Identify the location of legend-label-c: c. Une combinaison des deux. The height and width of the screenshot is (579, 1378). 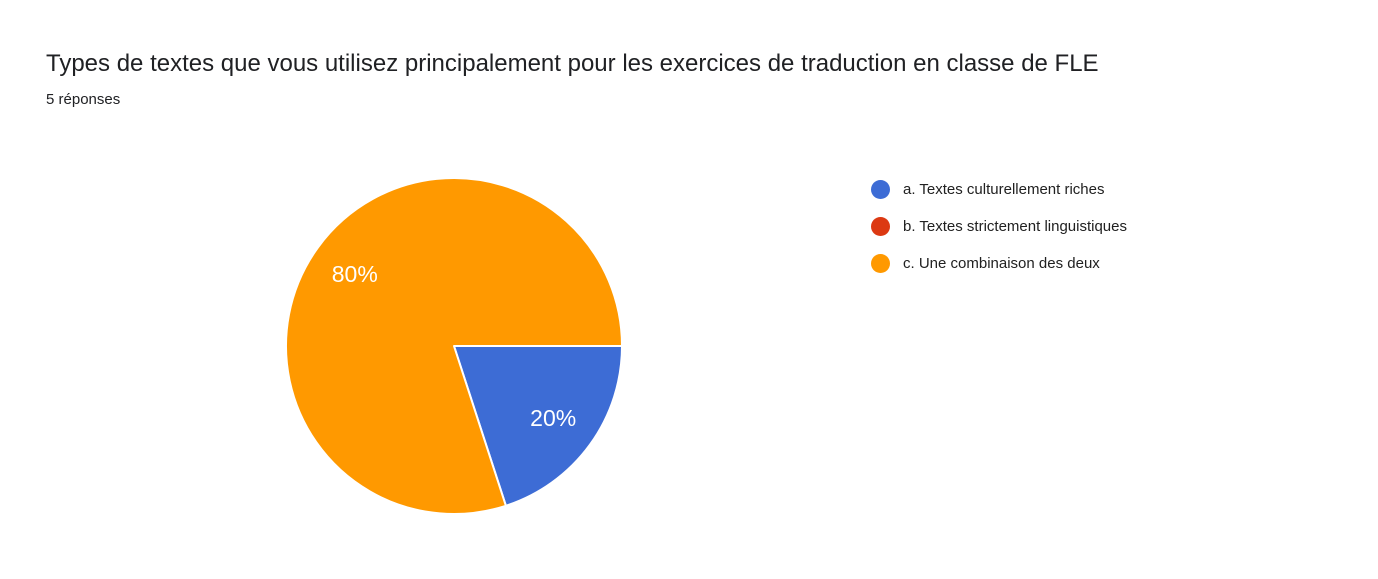
(1001, 263).